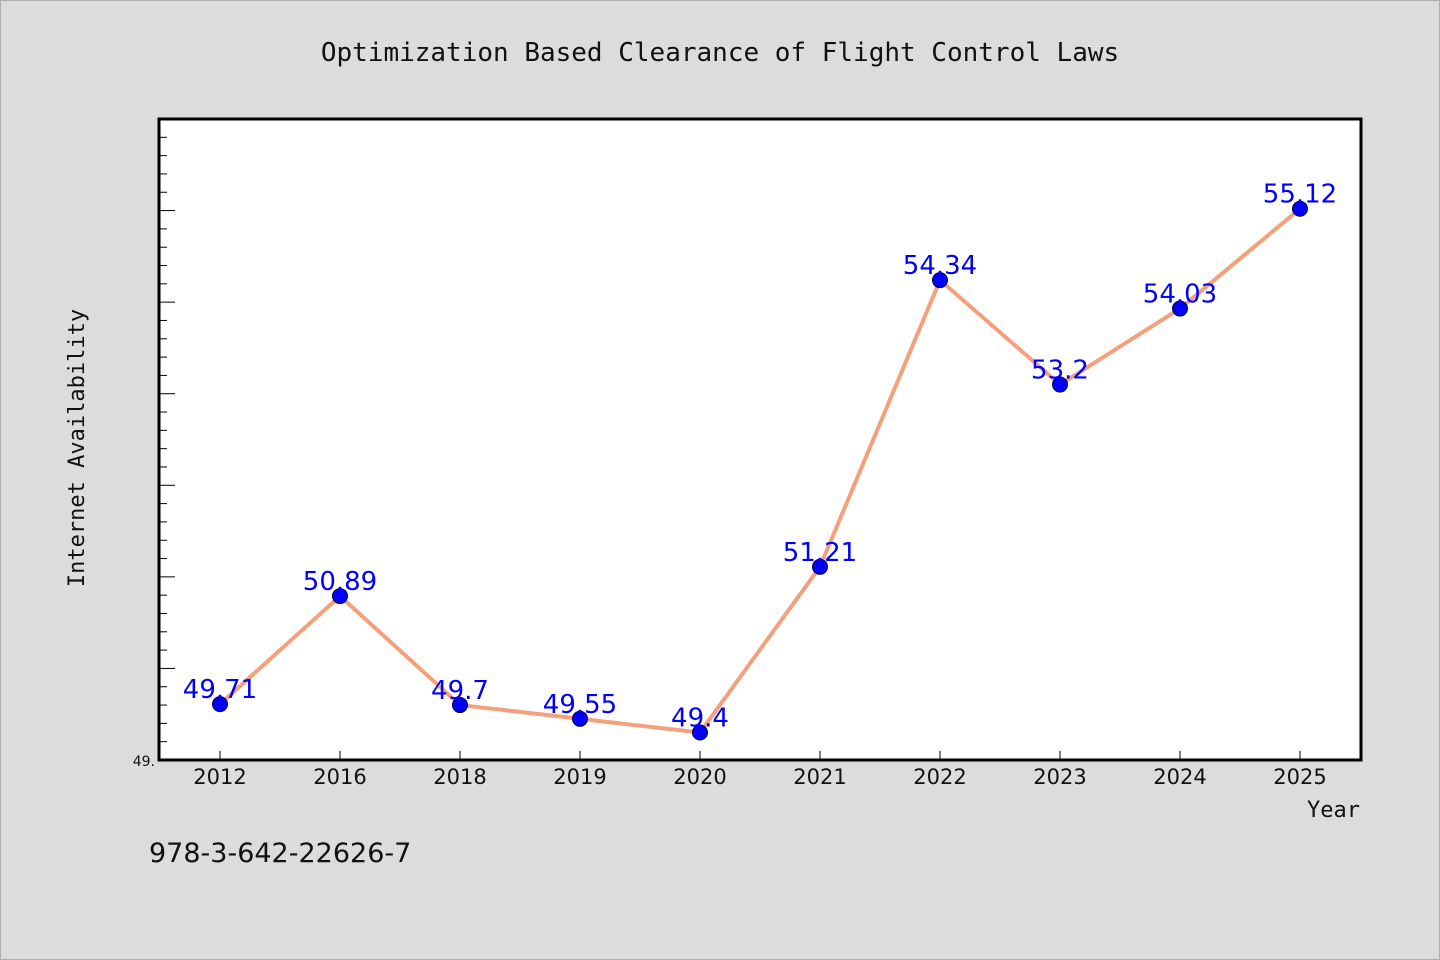 The height and width of the screenshot is (960, 1440). I want to click on data-label: 53.2, so click(1060, 371).